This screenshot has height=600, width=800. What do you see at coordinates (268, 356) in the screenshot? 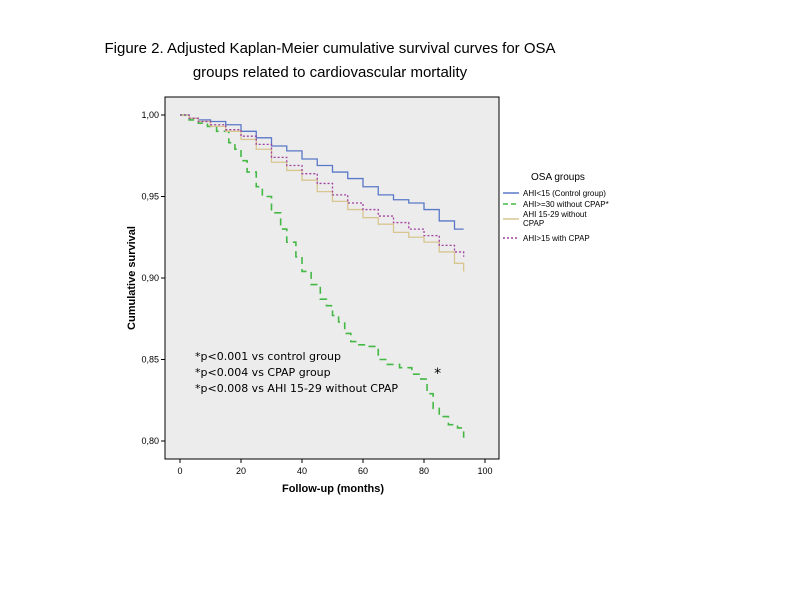
I see `significance-note: *p<0.001 vs control group` at bounding box center [268, 356].